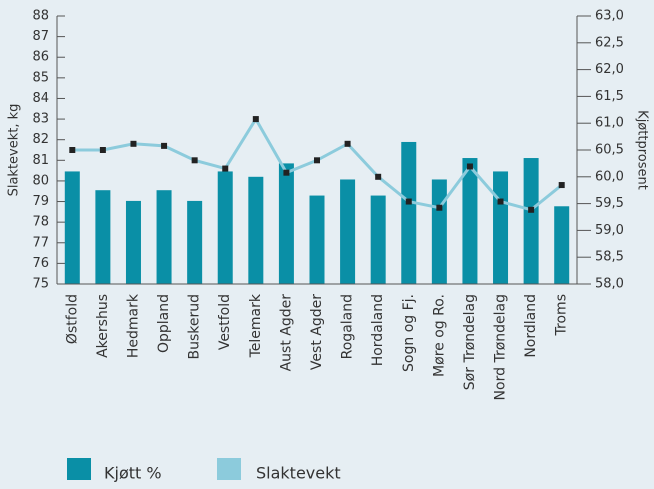  What do you see at coordinates (40, 160) in the screenshot?
I see `y-tick-label: 81` at bounding box center [40, 160].